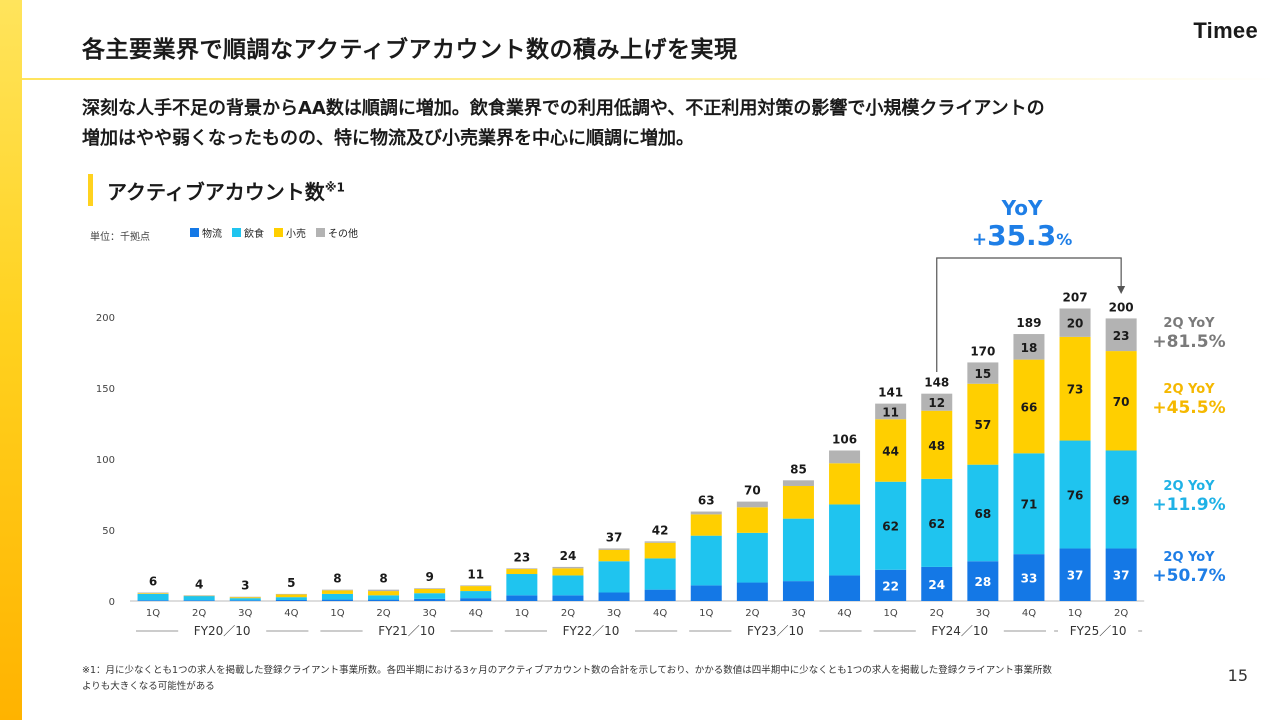 Image resolution: width=1280 pixels, height=720 pixels. I want to click on segment-value-label: 48, so click(936, 446).